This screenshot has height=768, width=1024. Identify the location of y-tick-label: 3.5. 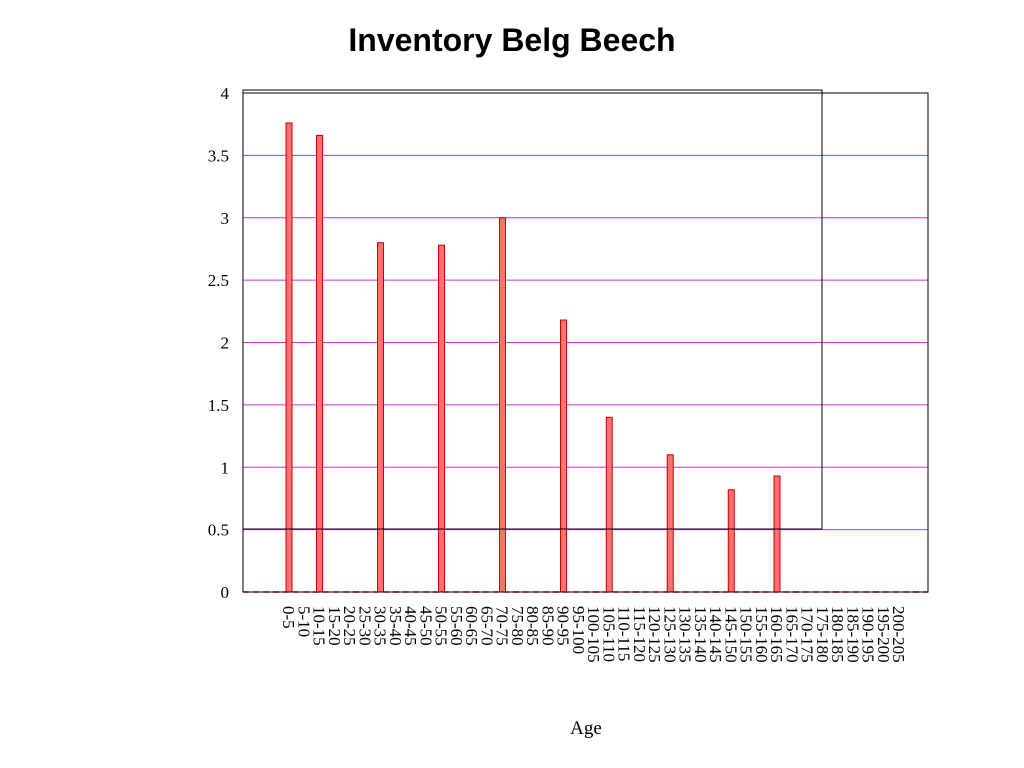
(218, 155).